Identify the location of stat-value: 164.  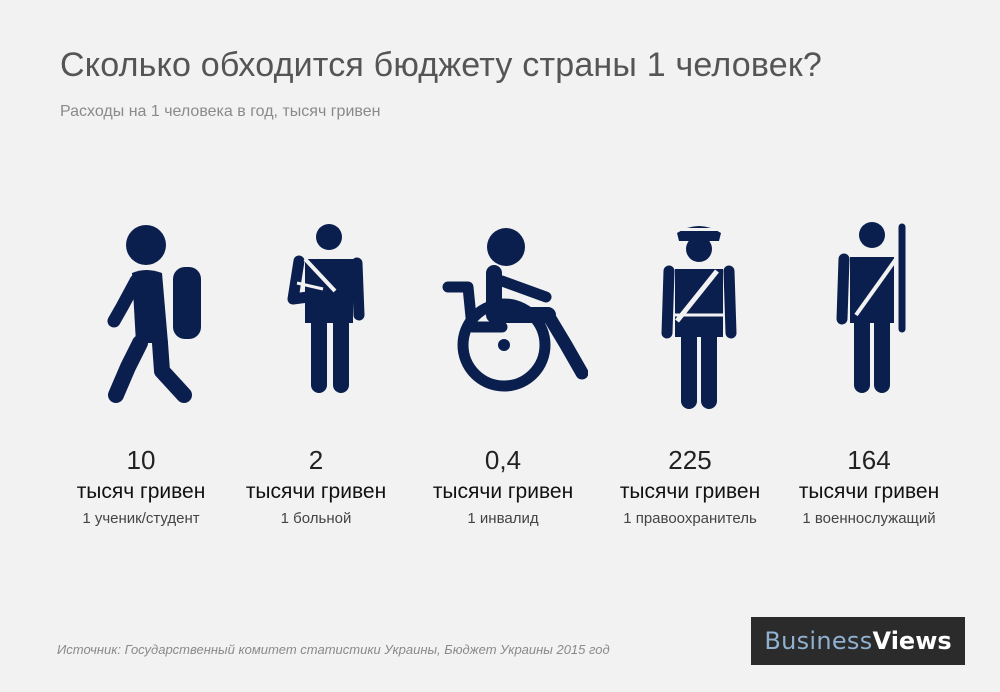
(869, 460).